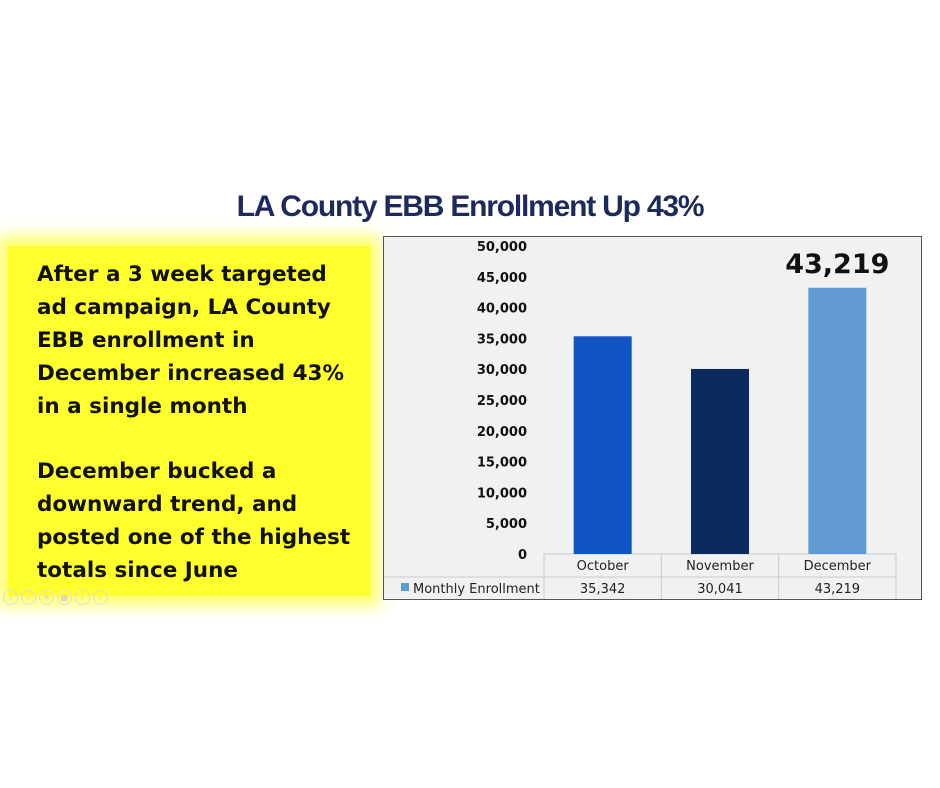 Image resolution: width=940 pixels, height=788 pixels. I want to click on data-table-value: 43,219, so click(838, 589).